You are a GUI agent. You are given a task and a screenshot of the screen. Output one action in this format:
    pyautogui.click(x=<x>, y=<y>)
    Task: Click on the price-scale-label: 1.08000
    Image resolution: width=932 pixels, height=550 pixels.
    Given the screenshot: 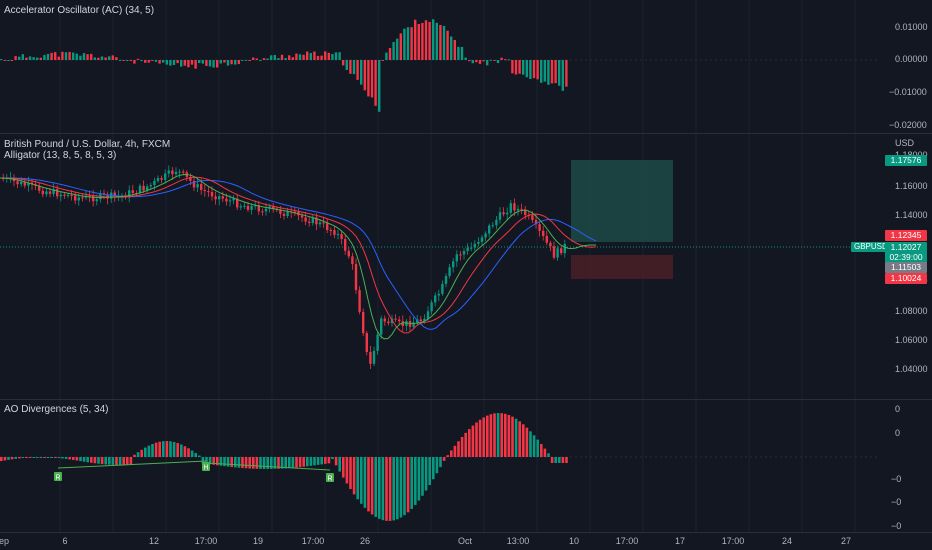 What is the action you would take?
    pyautogui.click(x=911, y=311)
    